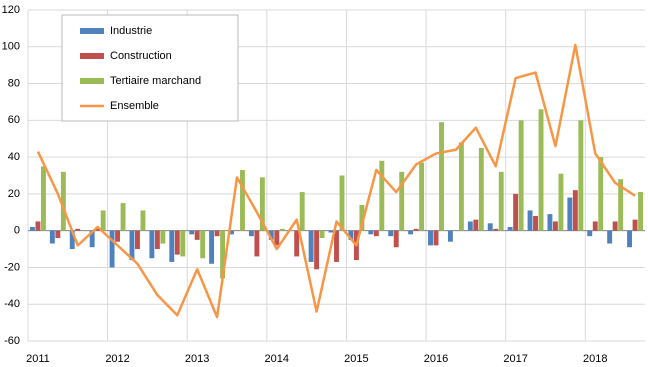 The image size is (648, 367). I want to click on legend-label: Tertiaire marchand, so click(155, 81).